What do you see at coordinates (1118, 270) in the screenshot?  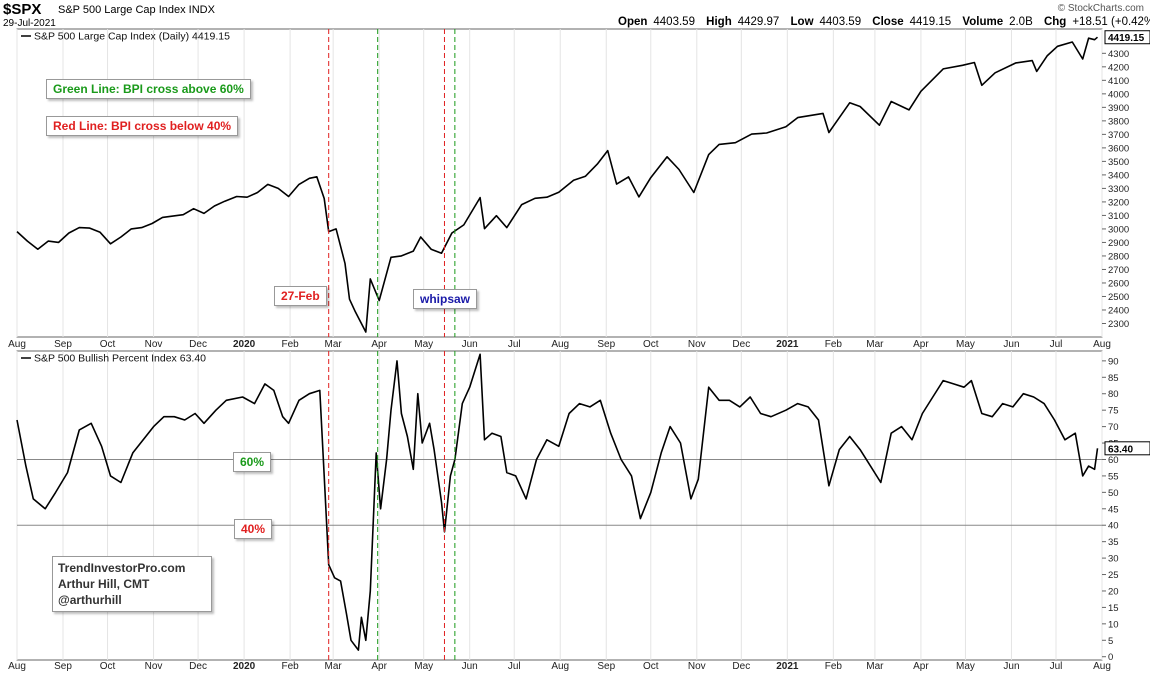 I see `price-y-tick-label: 2700` at bounding box center [1118, 270].